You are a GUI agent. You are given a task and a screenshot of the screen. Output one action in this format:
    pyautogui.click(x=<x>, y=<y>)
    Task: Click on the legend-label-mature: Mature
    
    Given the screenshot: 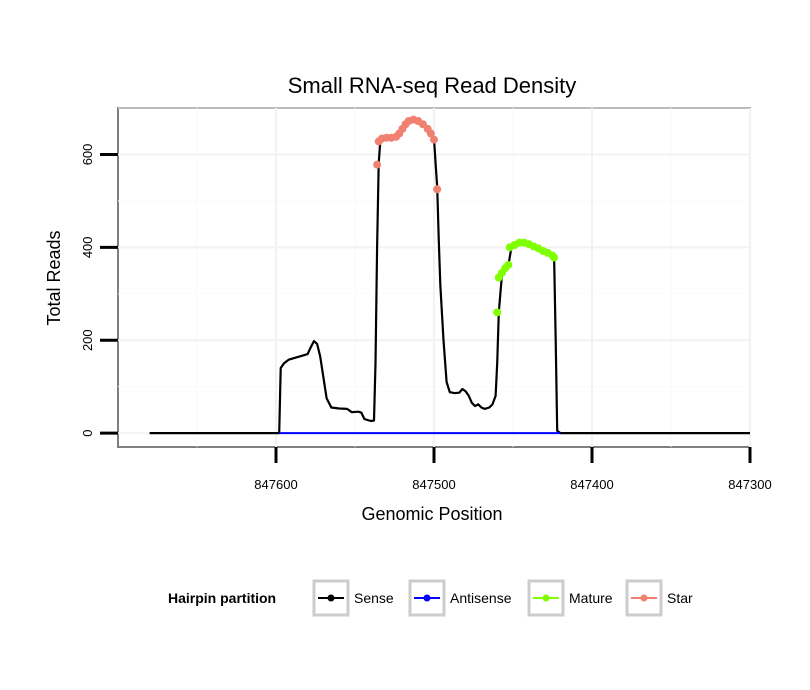 What is the action you would take?
    pyautogui.click(x=591, y=598)
    